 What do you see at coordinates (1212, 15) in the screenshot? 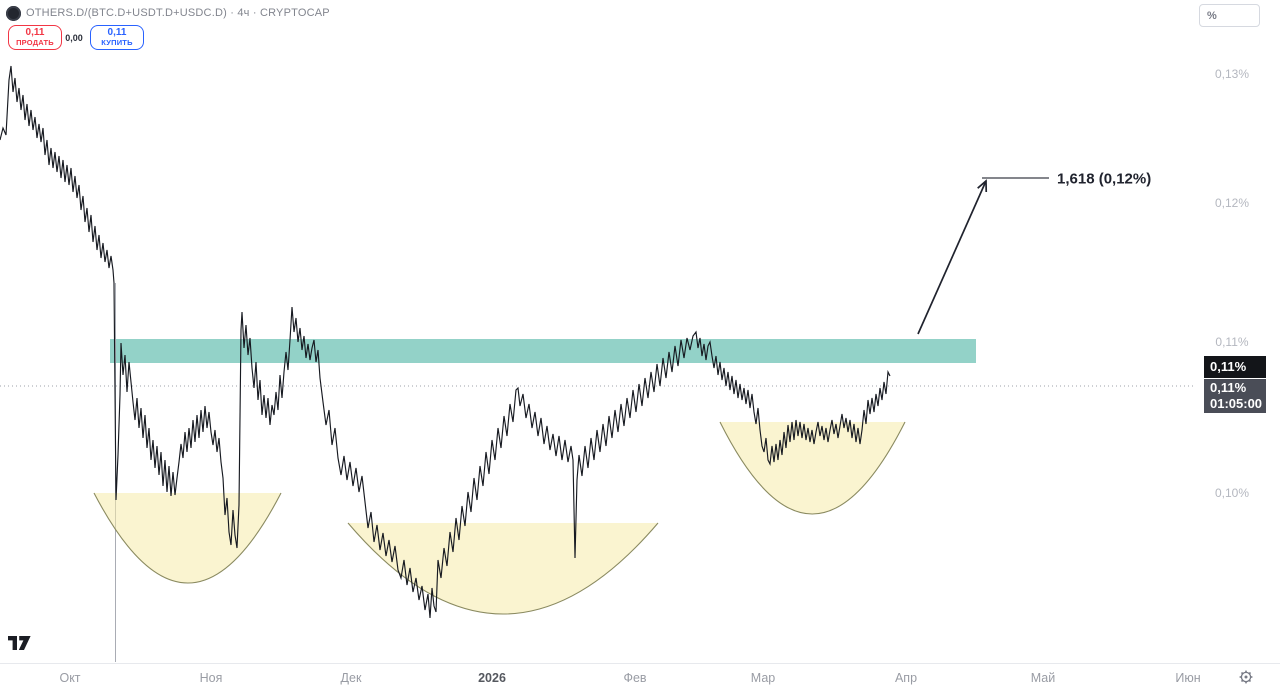
I see `percent-icon: %` at bounding box center [1212, 15].